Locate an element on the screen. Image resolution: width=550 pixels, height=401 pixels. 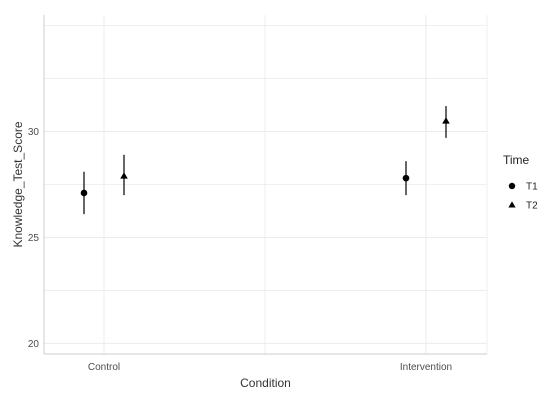
legend-title: Time is located at coordinates (516, 160).